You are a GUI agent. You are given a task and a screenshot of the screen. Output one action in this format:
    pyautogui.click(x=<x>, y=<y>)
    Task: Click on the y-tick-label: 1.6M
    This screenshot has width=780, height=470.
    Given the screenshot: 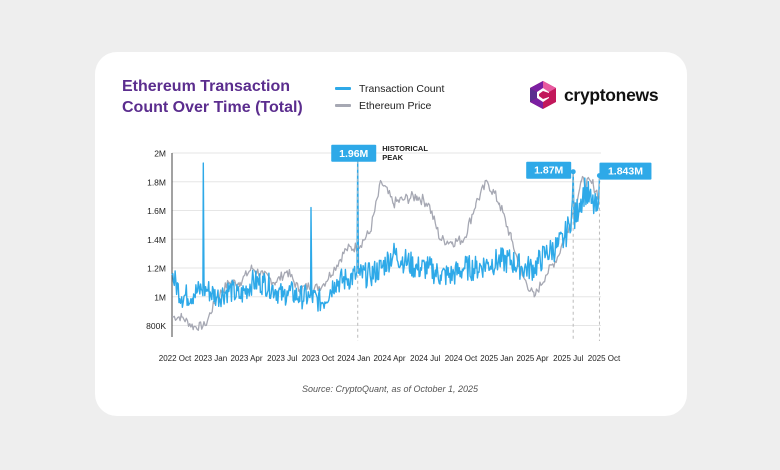 What is the action you would take?
    pyautogui.click(x=156, y=211)
    